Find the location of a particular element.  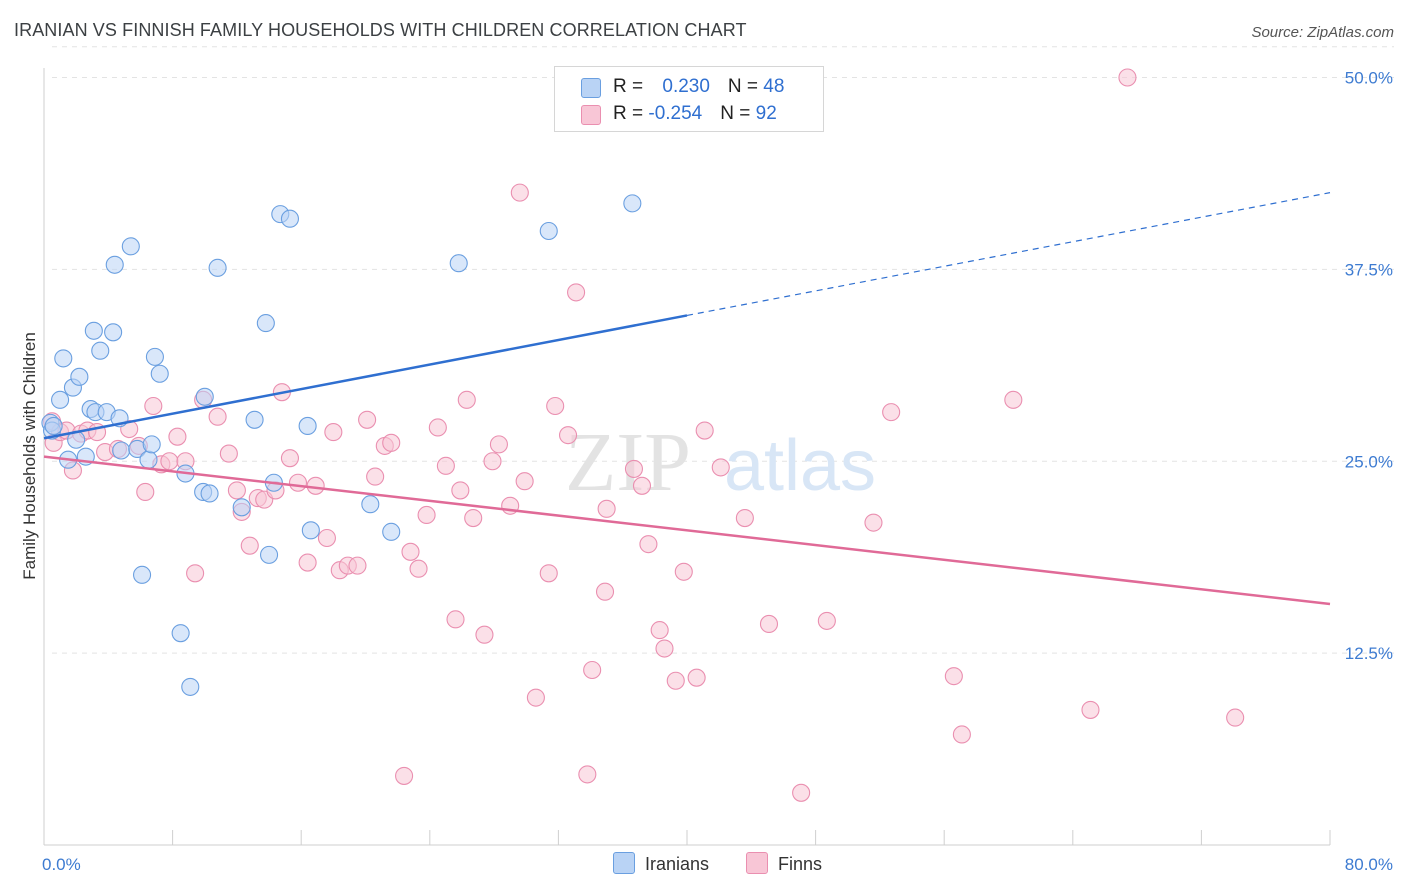

iranians-swatch is located at coordinates (591, 88).